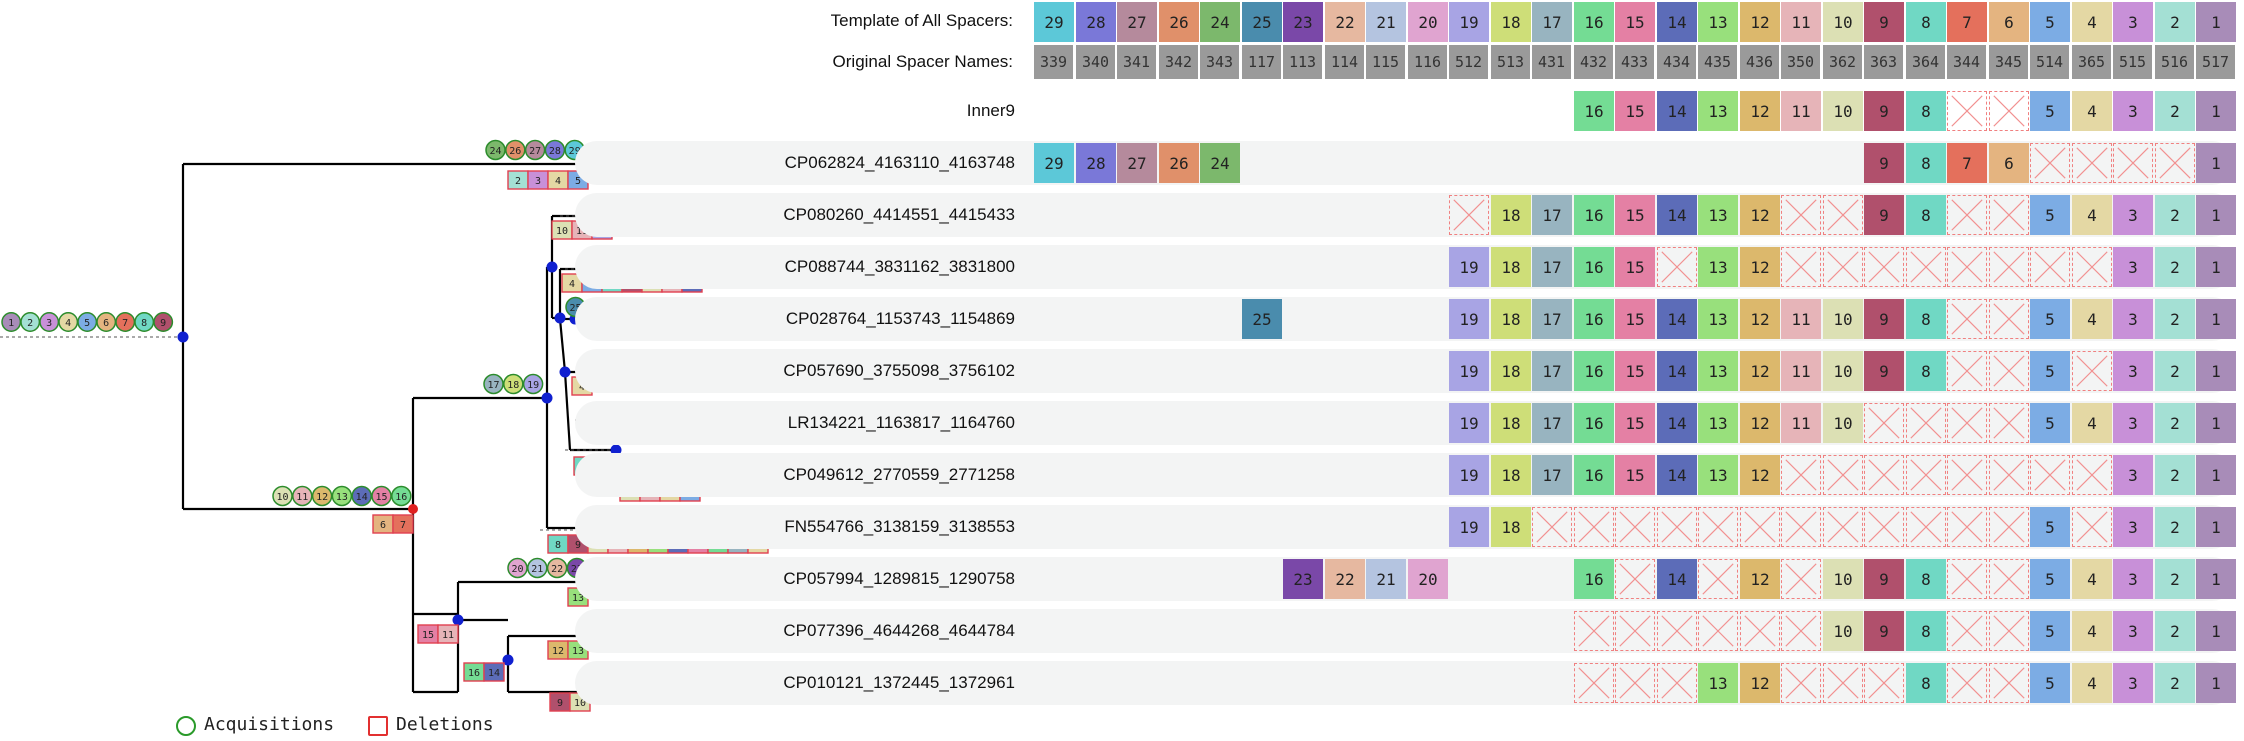  I want to click on spacer-cell: 17, so click(1552, 319).